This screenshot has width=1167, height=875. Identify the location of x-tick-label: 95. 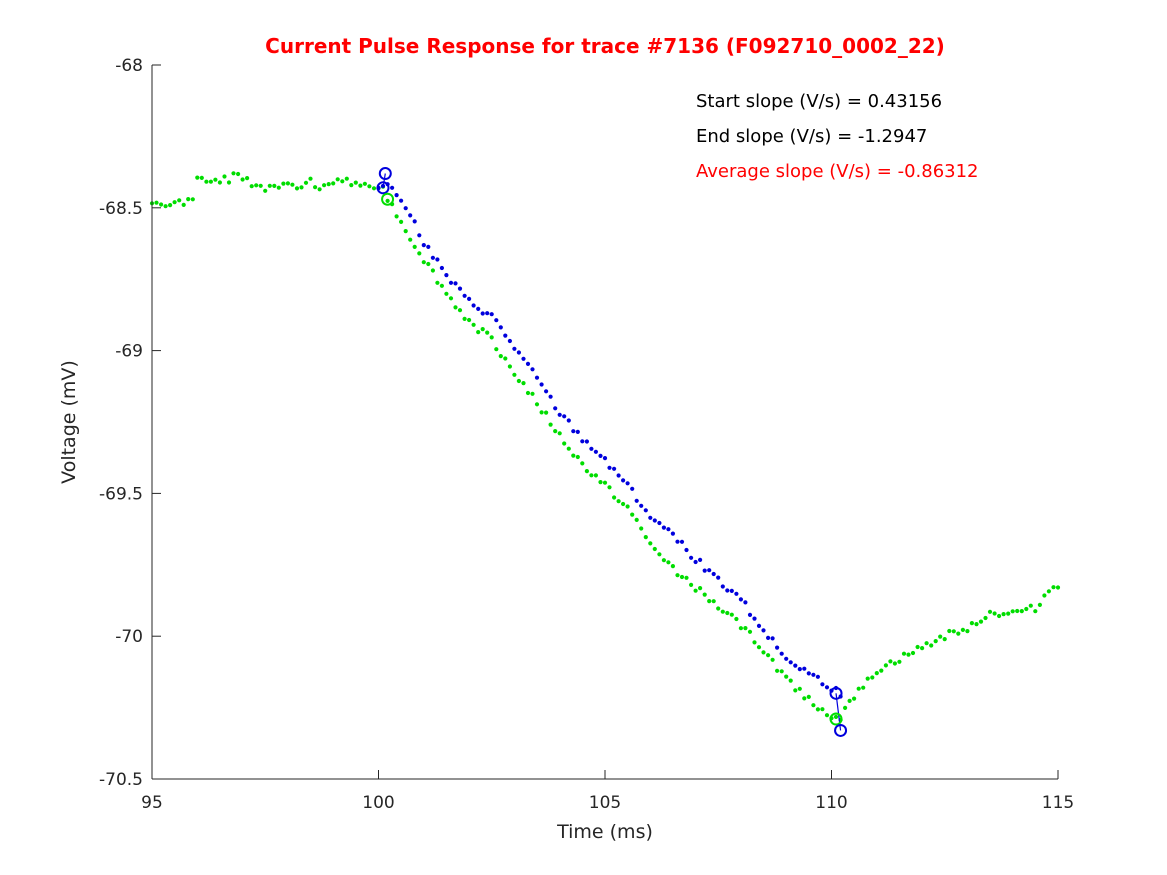
(152, 803).